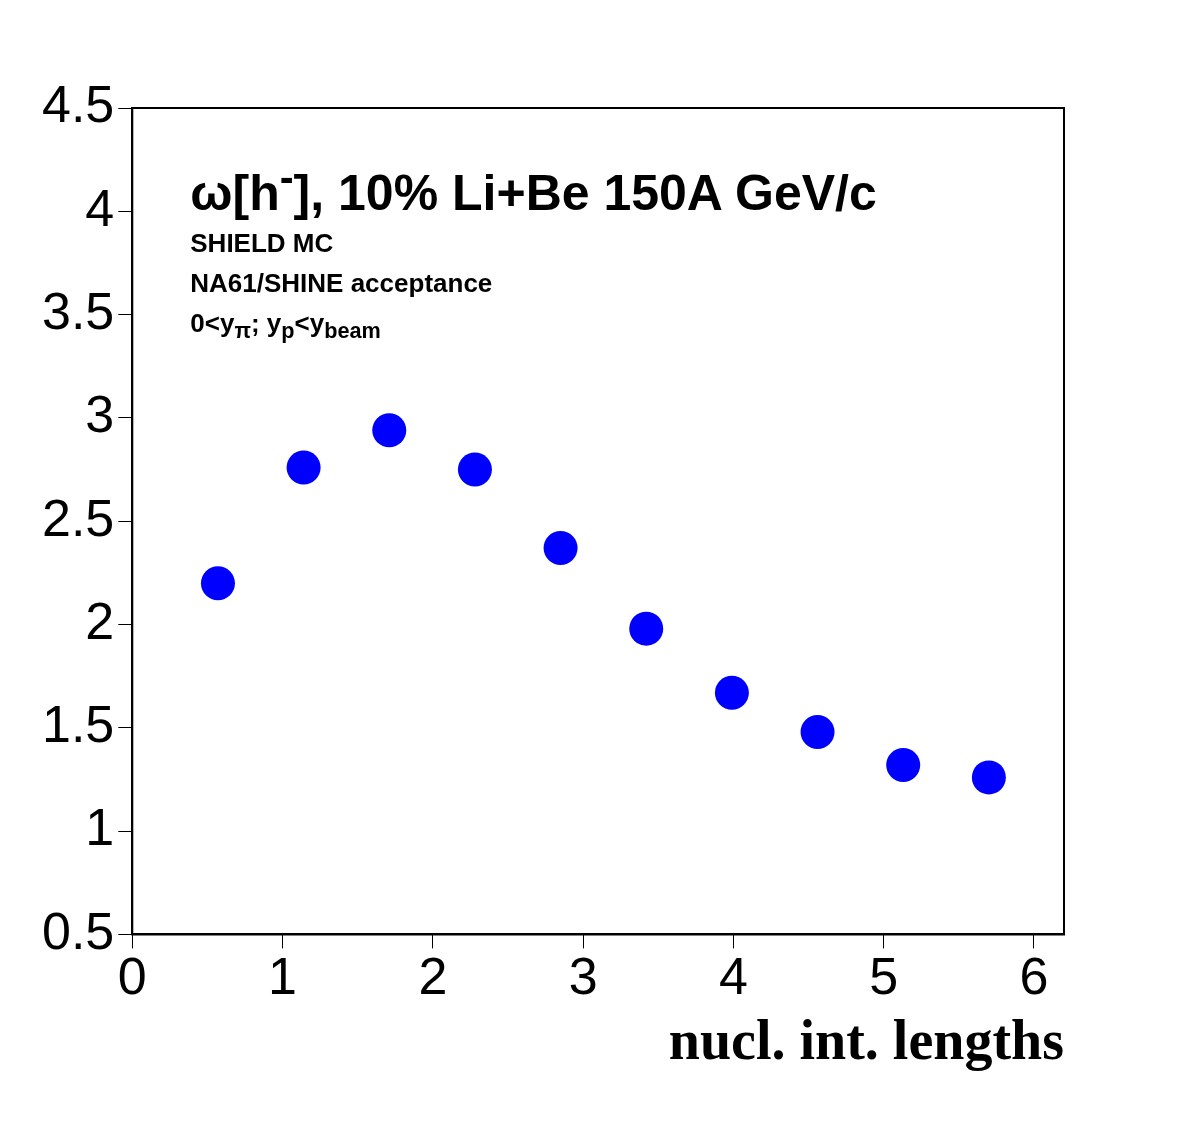 This screenshot has height=1128, width=1182. Describe the element at coordinates (286, 325) in the screenshot. I see `annotation: 0<y$_{π}$; y$_{p}$<y$_{beam}$` at that location.